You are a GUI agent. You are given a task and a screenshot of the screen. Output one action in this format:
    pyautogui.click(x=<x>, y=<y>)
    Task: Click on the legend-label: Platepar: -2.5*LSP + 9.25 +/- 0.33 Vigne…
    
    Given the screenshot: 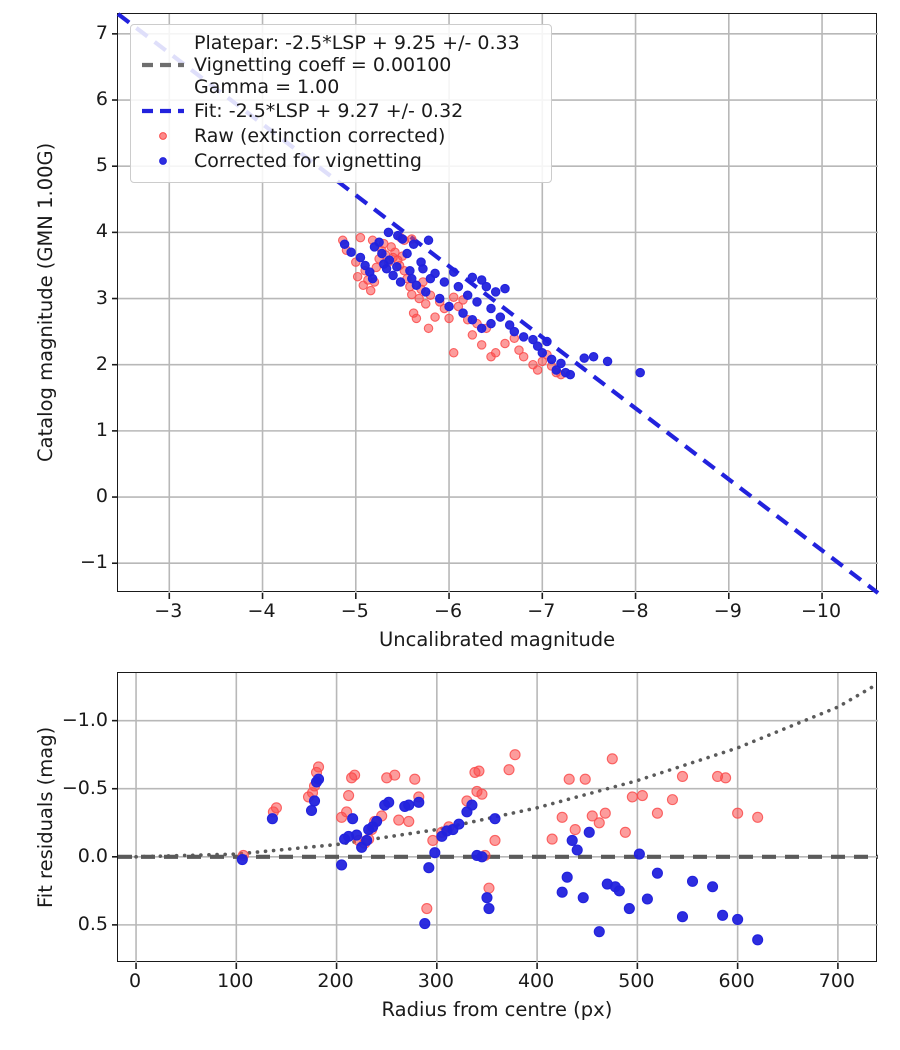 What is the action you would take?
    pyautogui.click(x=357, y=65)
    